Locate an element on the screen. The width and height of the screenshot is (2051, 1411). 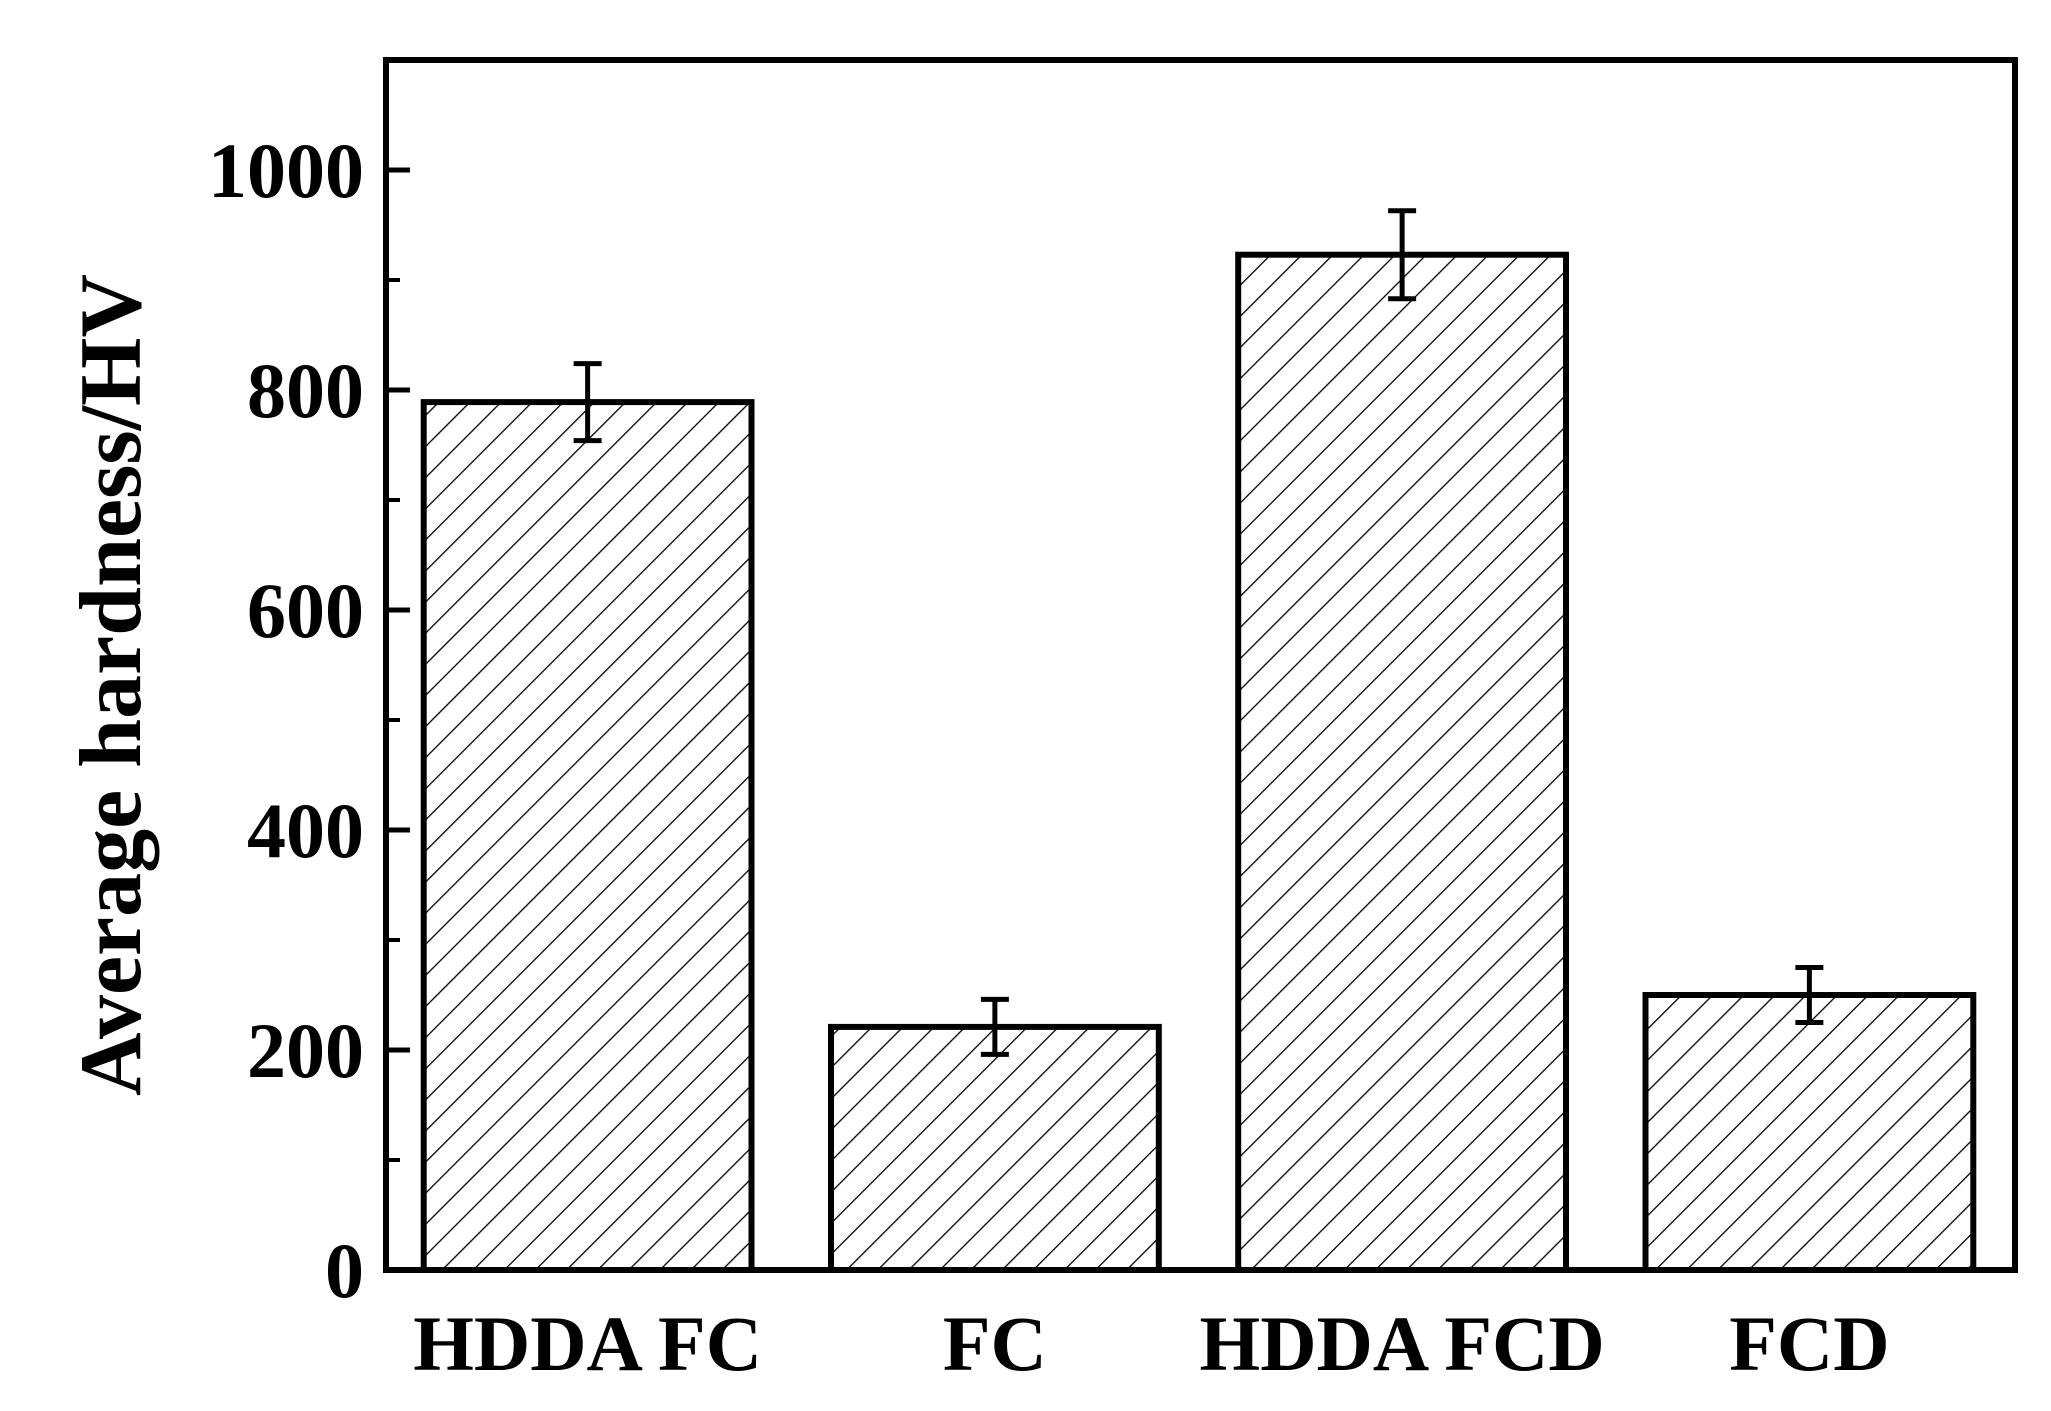
error-bar-fc is located at coordinates (994, 1026).